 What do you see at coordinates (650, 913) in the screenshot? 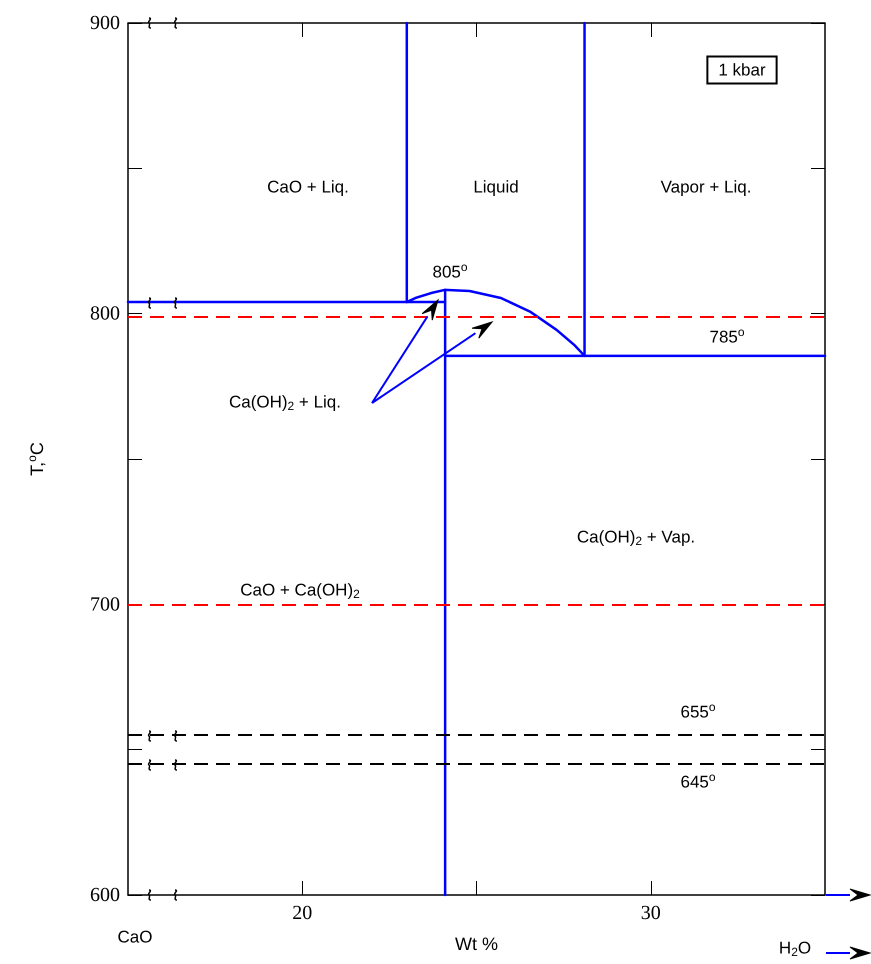
I see `x-tick-label: 30` at bounding box center [650, 913].